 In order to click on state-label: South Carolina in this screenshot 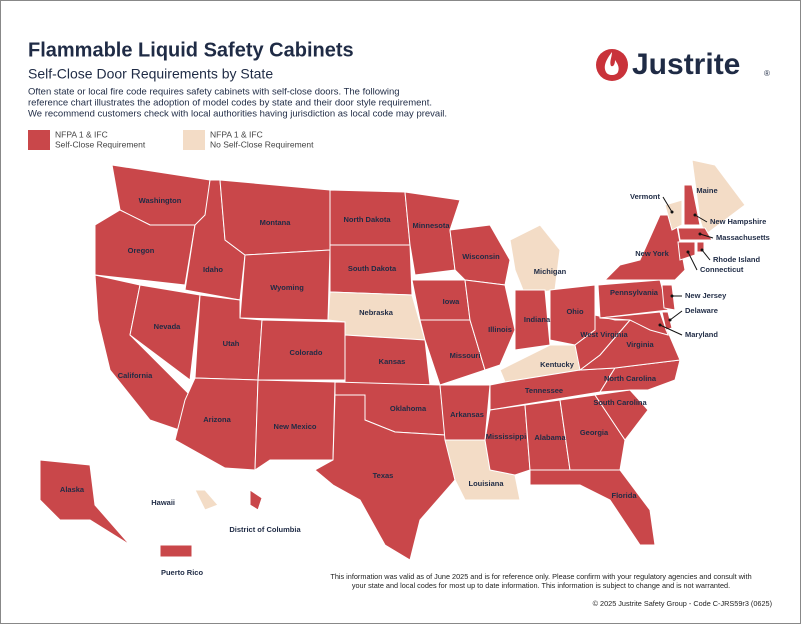, I will do `click(620, 402)`.